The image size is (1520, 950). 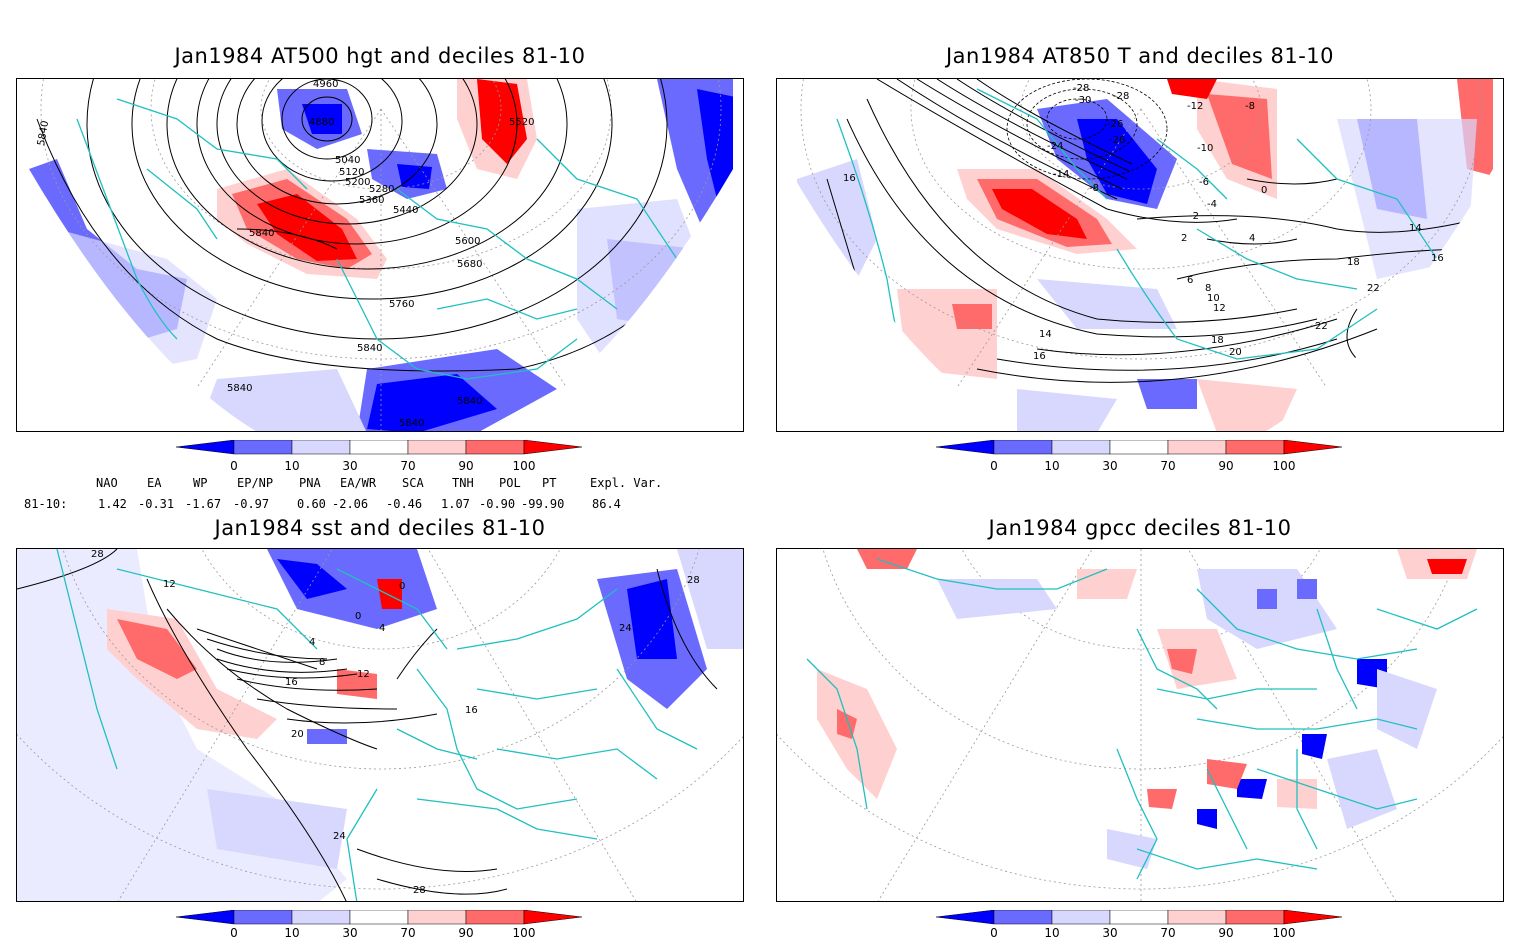 I want to click on shade-high-sw-core, so click(x=972, y=316).